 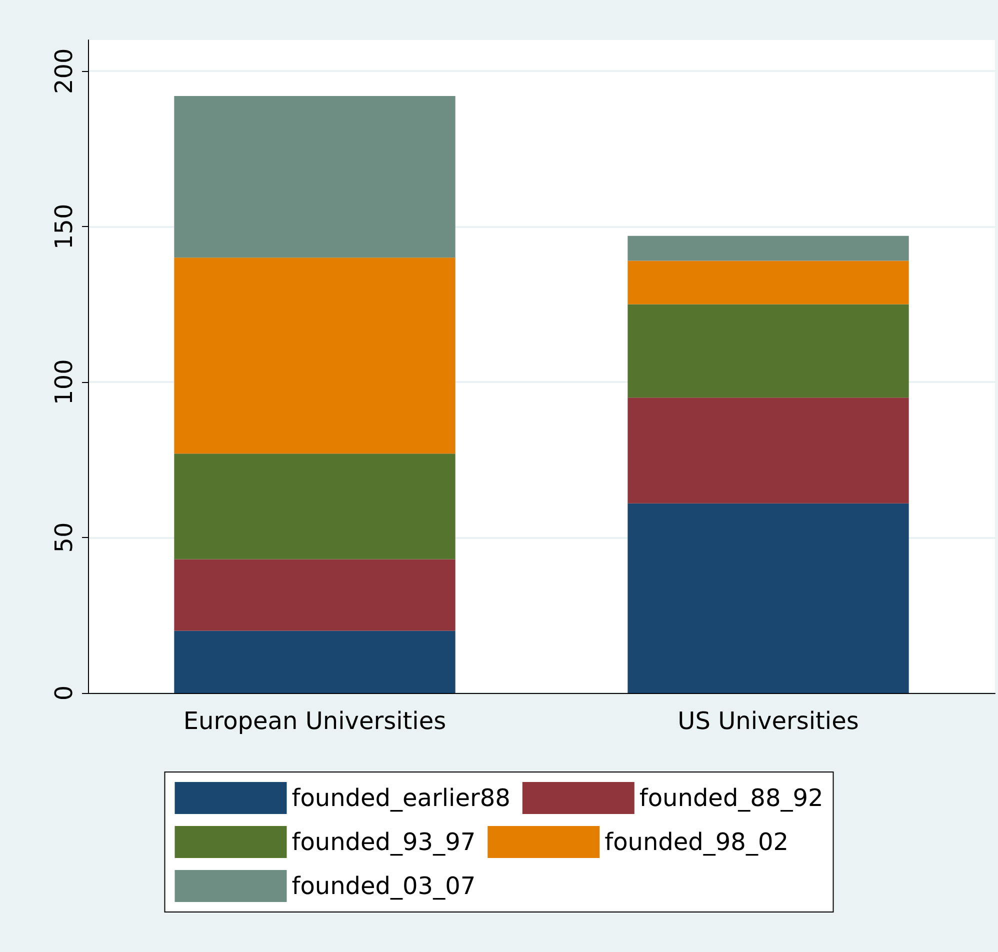 I want to click on legend-label: founded_98_02, so click(x=696, y=842).